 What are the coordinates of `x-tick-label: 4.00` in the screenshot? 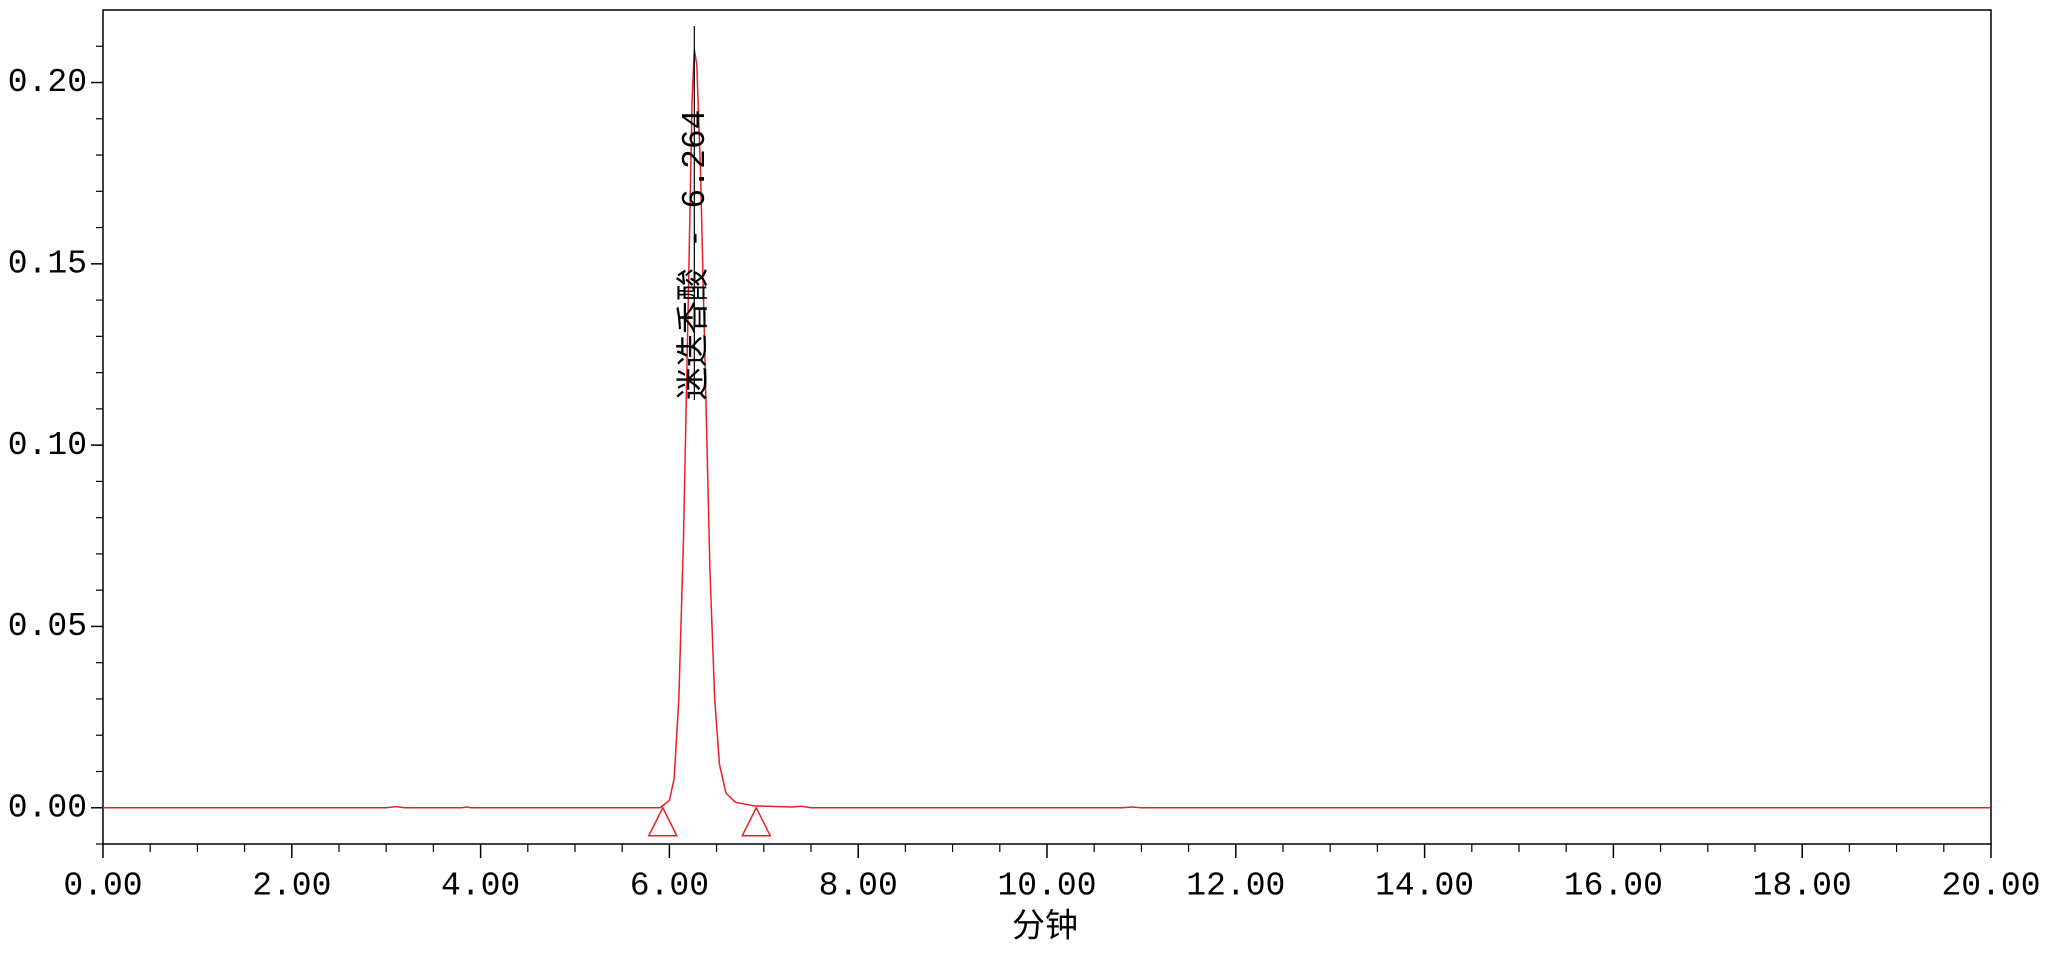 It's located at (480, 886).